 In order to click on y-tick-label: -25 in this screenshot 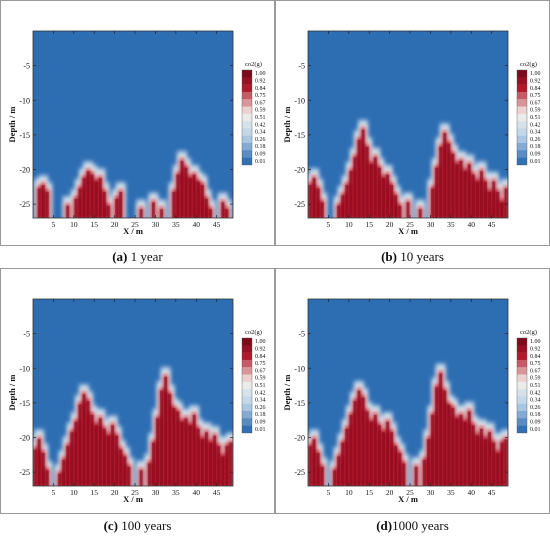, I will do `click(299, 204)`.